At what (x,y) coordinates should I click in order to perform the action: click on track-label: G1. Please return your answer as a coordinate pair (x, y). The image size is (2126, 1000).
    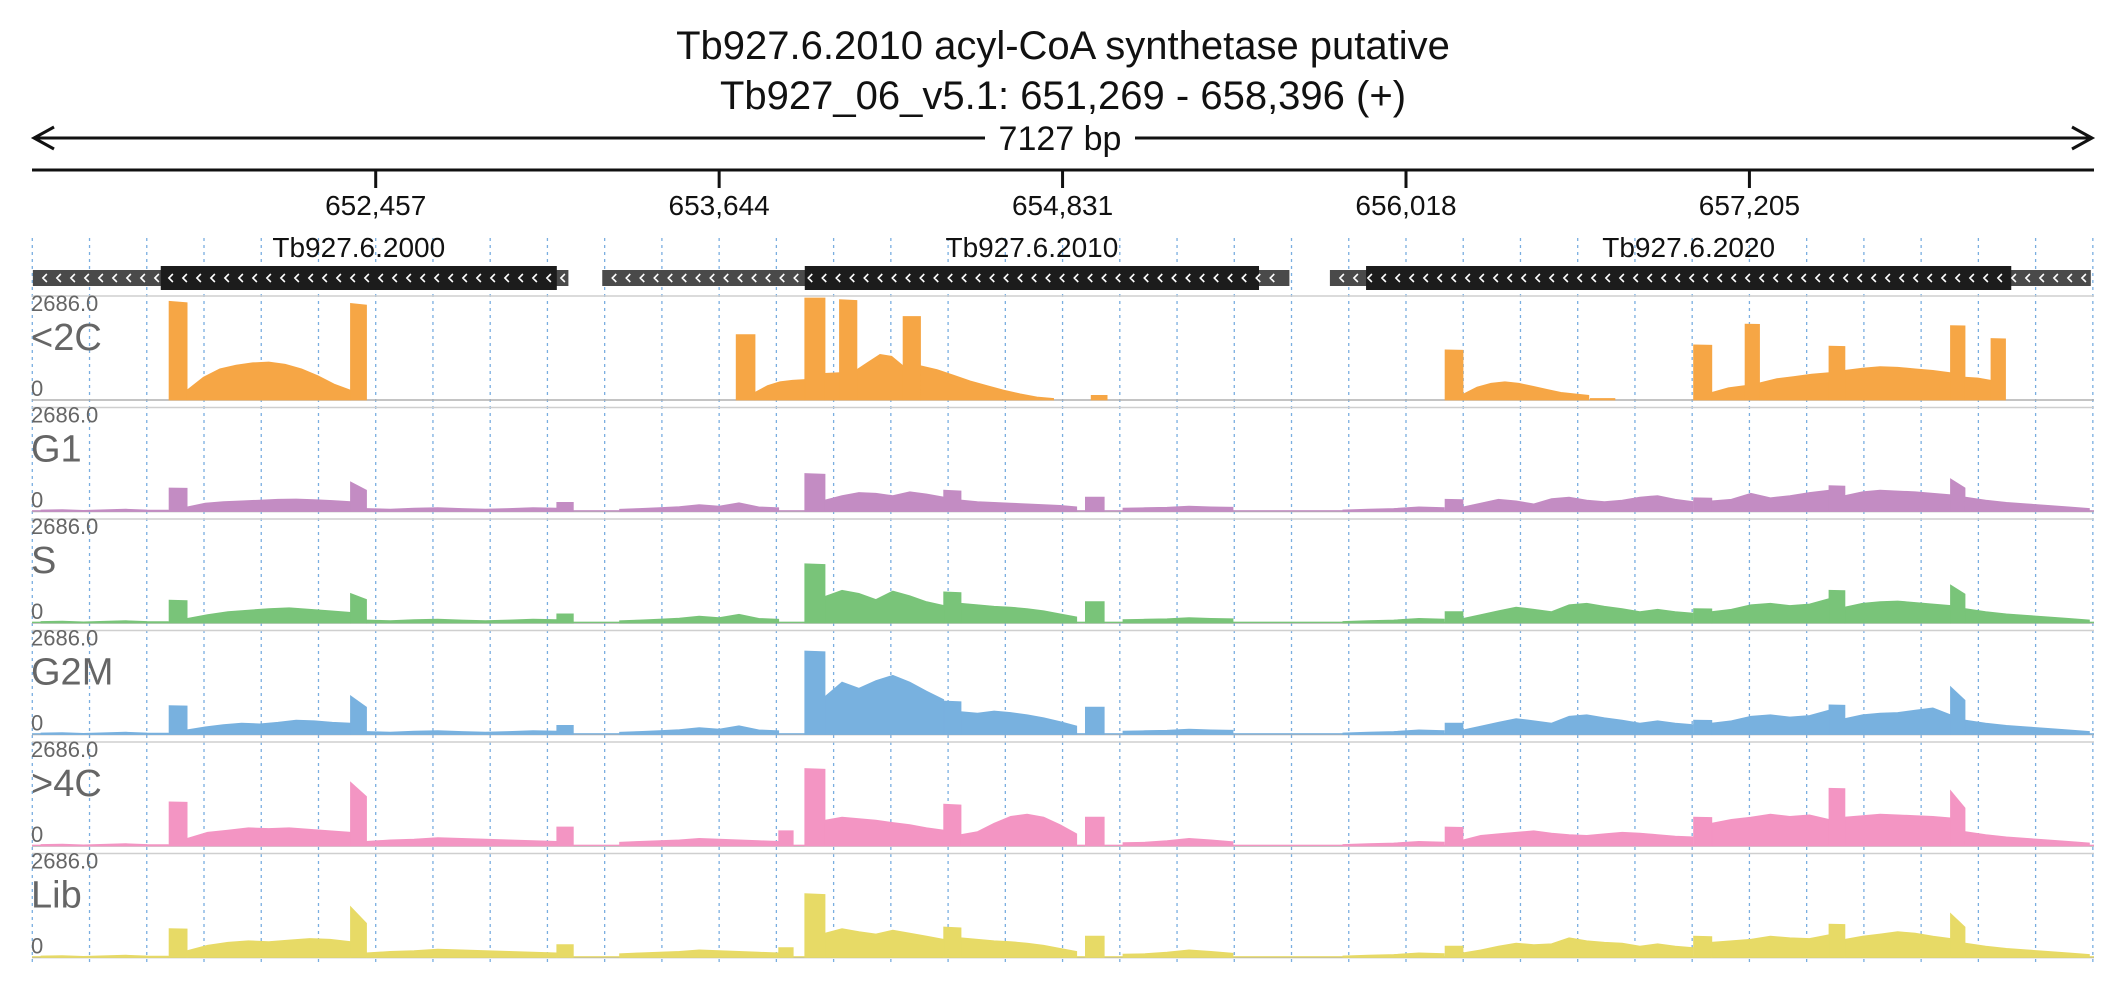
    Looking at the image, I should click on (56, 450).